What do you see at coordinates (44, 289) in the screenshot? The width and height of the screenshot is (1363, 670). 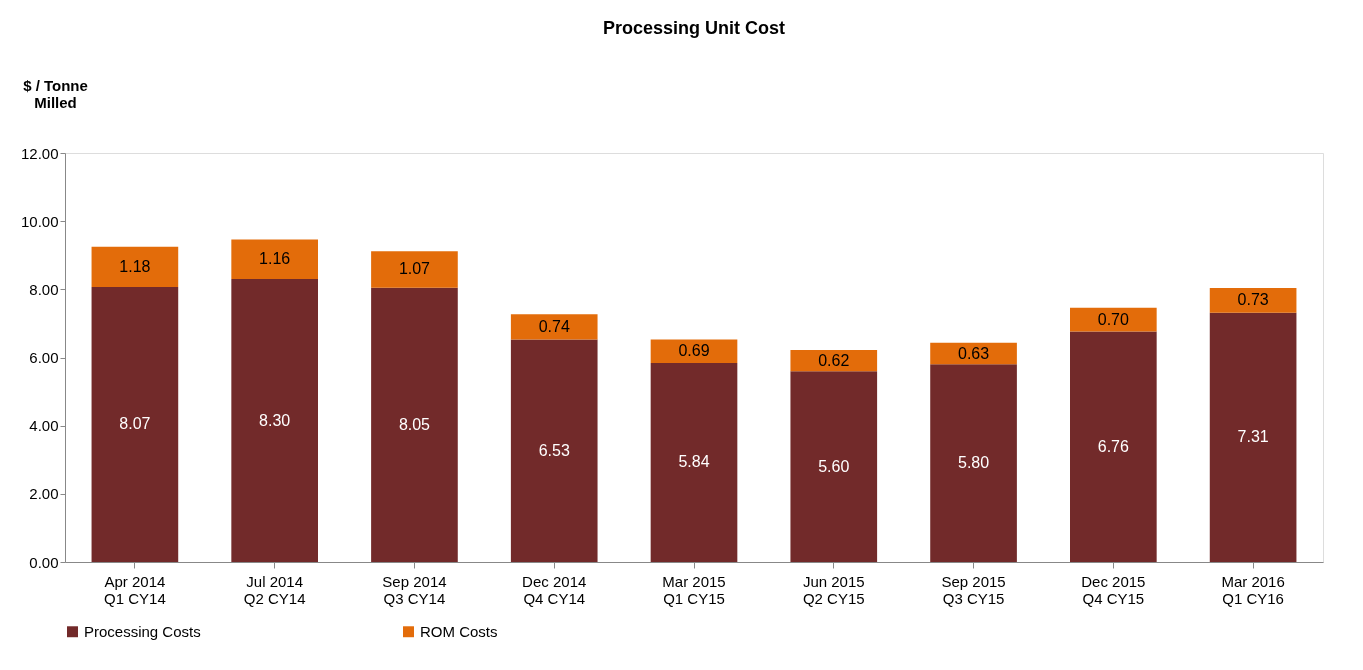 I see `y-tick-label: 8.00` at bounding box center [44, 289].